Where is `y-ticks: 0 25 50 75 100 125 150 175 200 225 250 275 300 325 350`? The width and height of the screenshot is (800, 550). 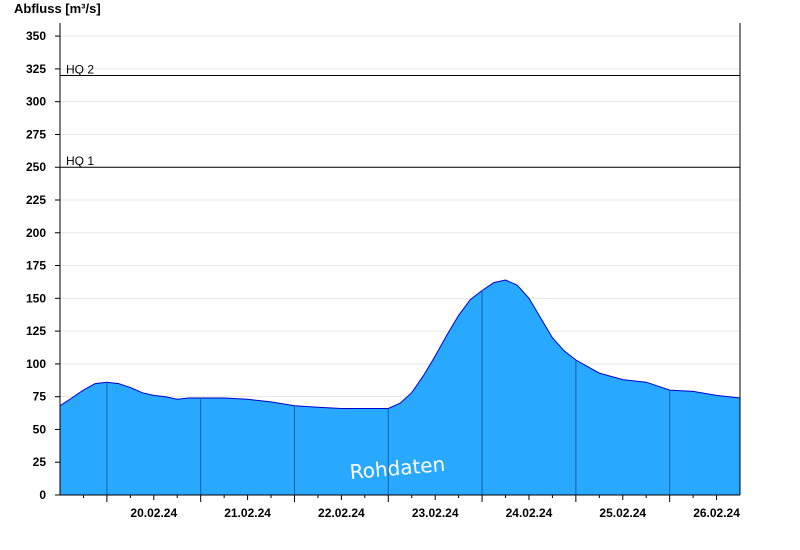 y-ticks: 0 25 50 75 100 125 150 175 200 225 250 275 300 325 350 is located at coordinates (43, 265).